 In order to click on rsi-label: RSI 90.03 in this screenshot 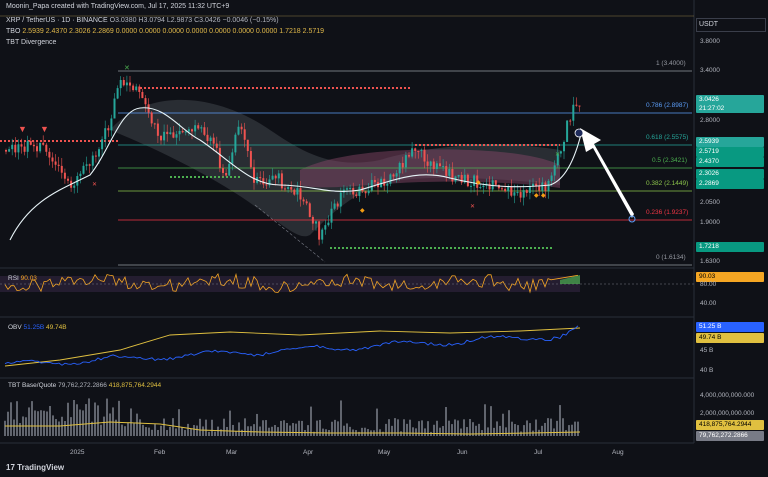, I will do `click(22, 278)`.